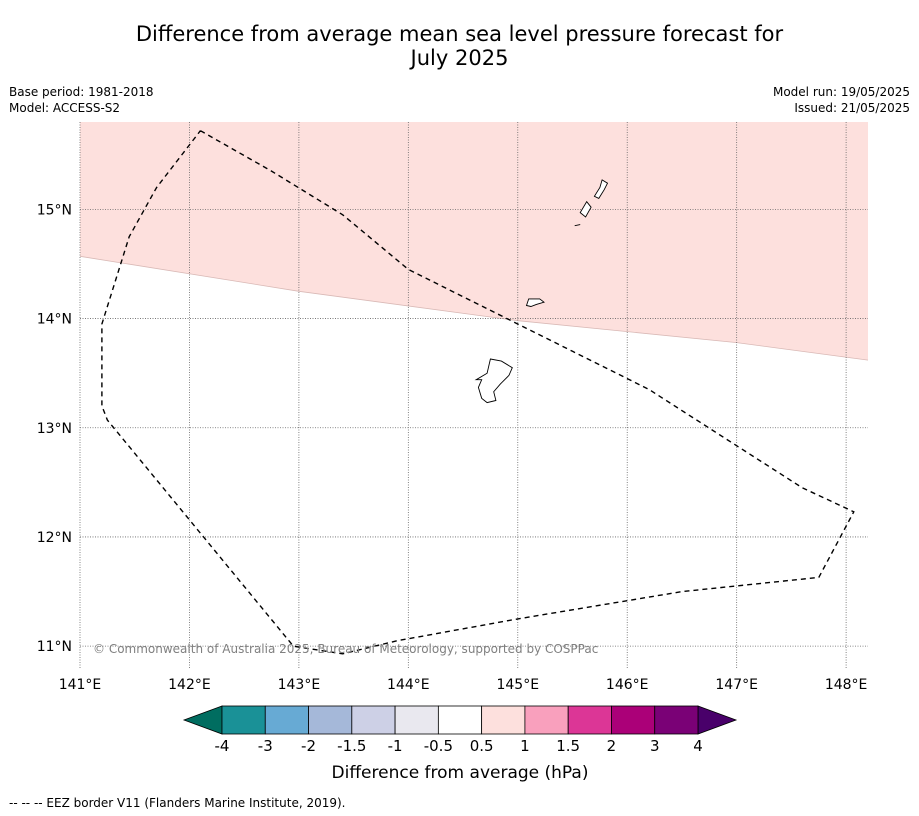 This screenshot has height=816, width=919. What do you see at coordinates (202, 720) in the screenshot?
I see `colorbar-under-arrow` at bounding box center [202, 720].